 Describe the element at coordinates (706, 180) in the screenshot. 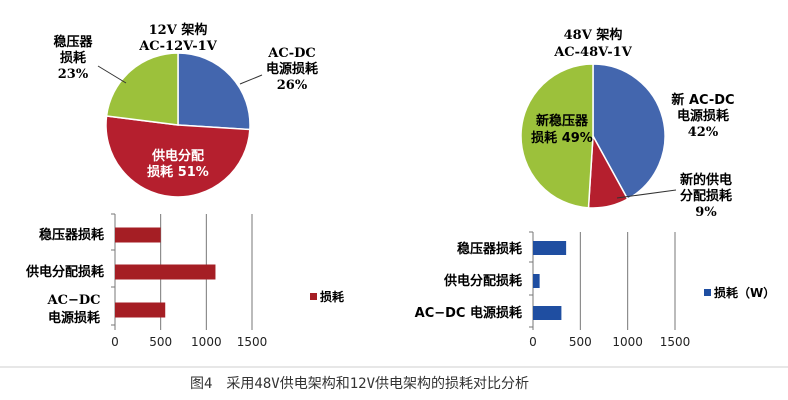

I see `pie-48v-label-dist-line1: 新的供电` at that location.